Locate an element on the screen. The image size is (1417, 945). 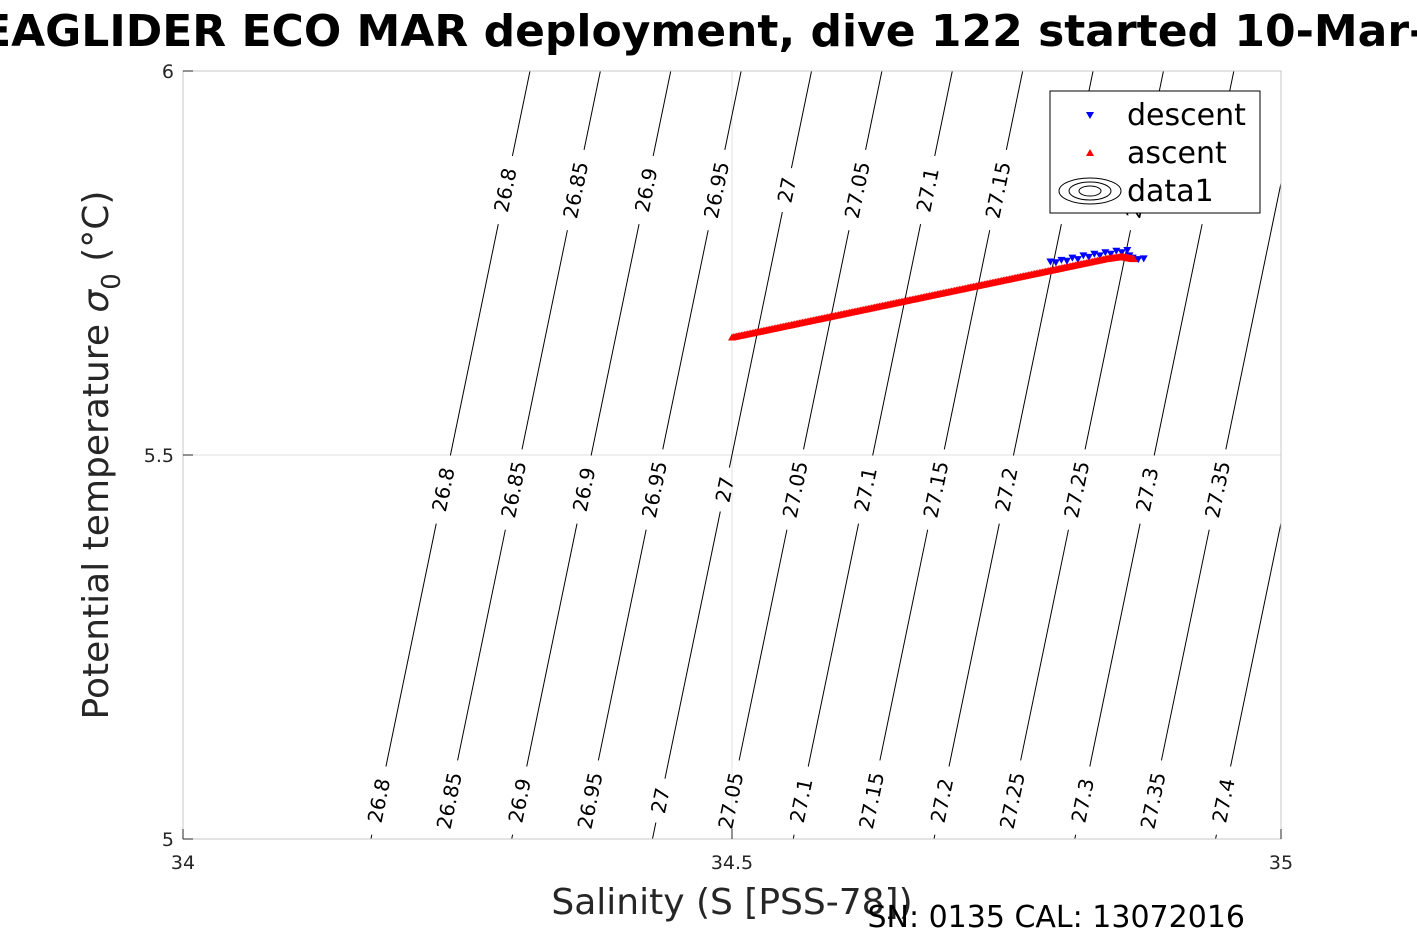
legend-box is located at coordinates (1155, 152).